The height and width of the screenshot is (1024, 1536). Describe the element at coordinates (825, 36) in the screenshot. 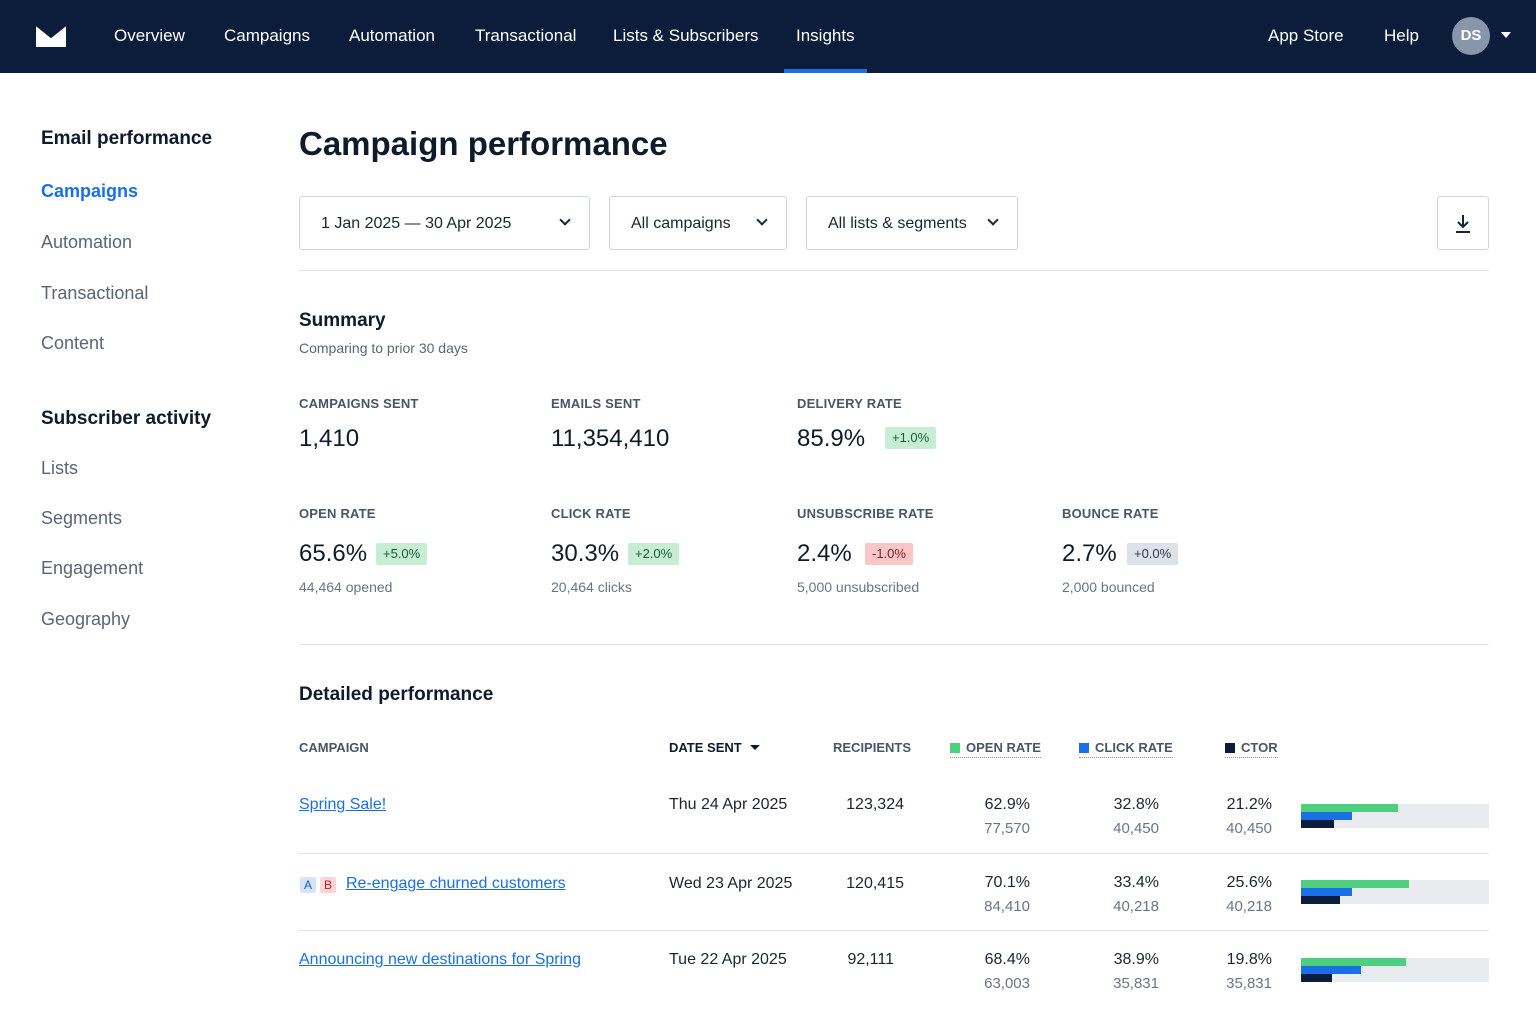

I see `nav-insights: Insights` at that location.